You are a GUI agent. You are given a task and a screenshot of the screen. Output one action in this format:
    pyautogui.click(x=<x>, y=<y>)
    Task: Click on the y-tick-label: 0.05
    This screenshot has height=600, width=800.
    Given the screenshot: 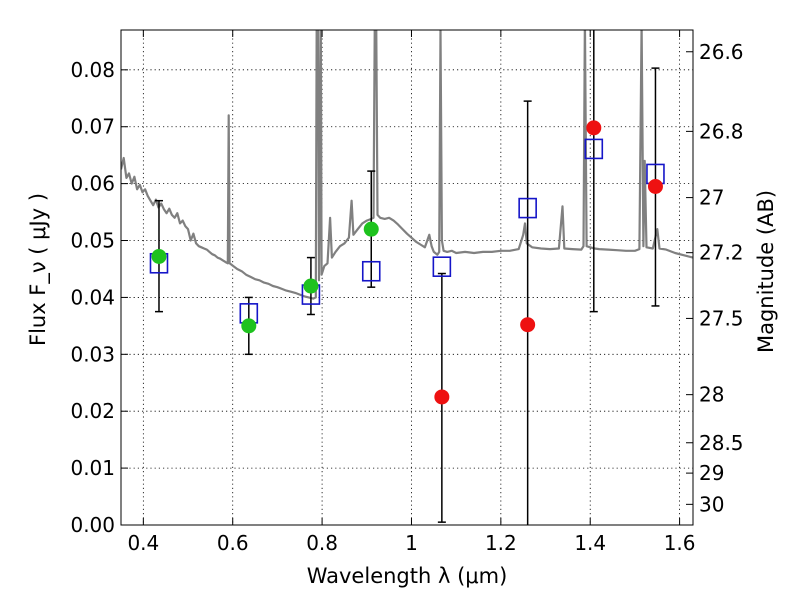 What is the action you would take?
    pyautogui.click(x=92, y=241)
    